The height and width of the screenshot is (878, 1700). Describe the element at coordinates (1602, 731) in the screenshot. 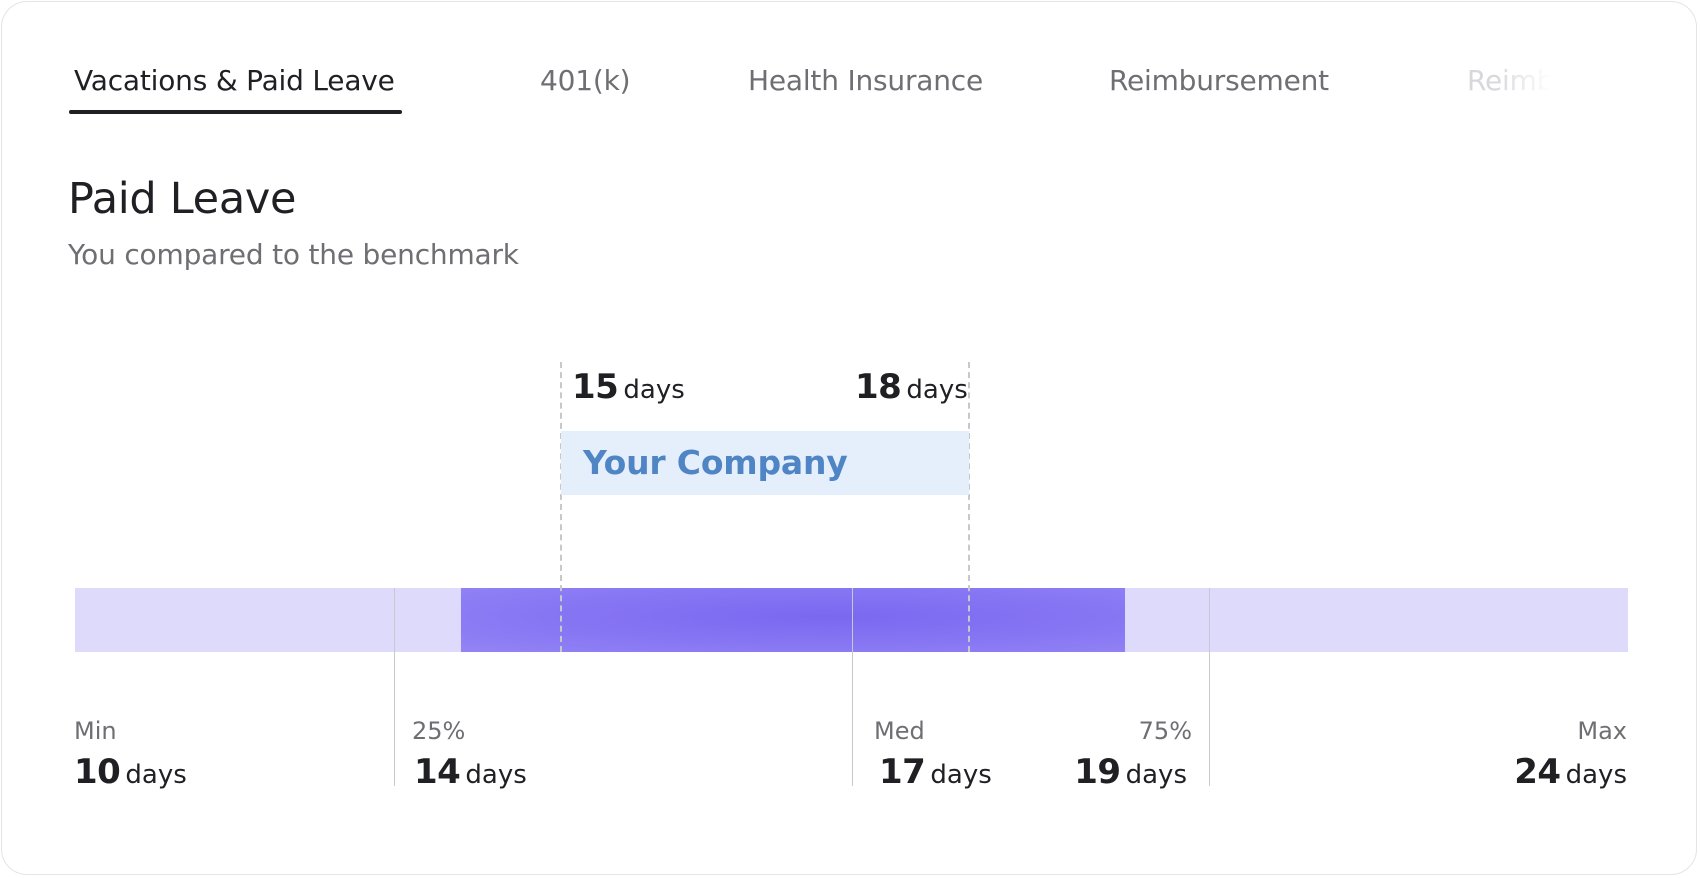

I see `max-label: Max` at that location.